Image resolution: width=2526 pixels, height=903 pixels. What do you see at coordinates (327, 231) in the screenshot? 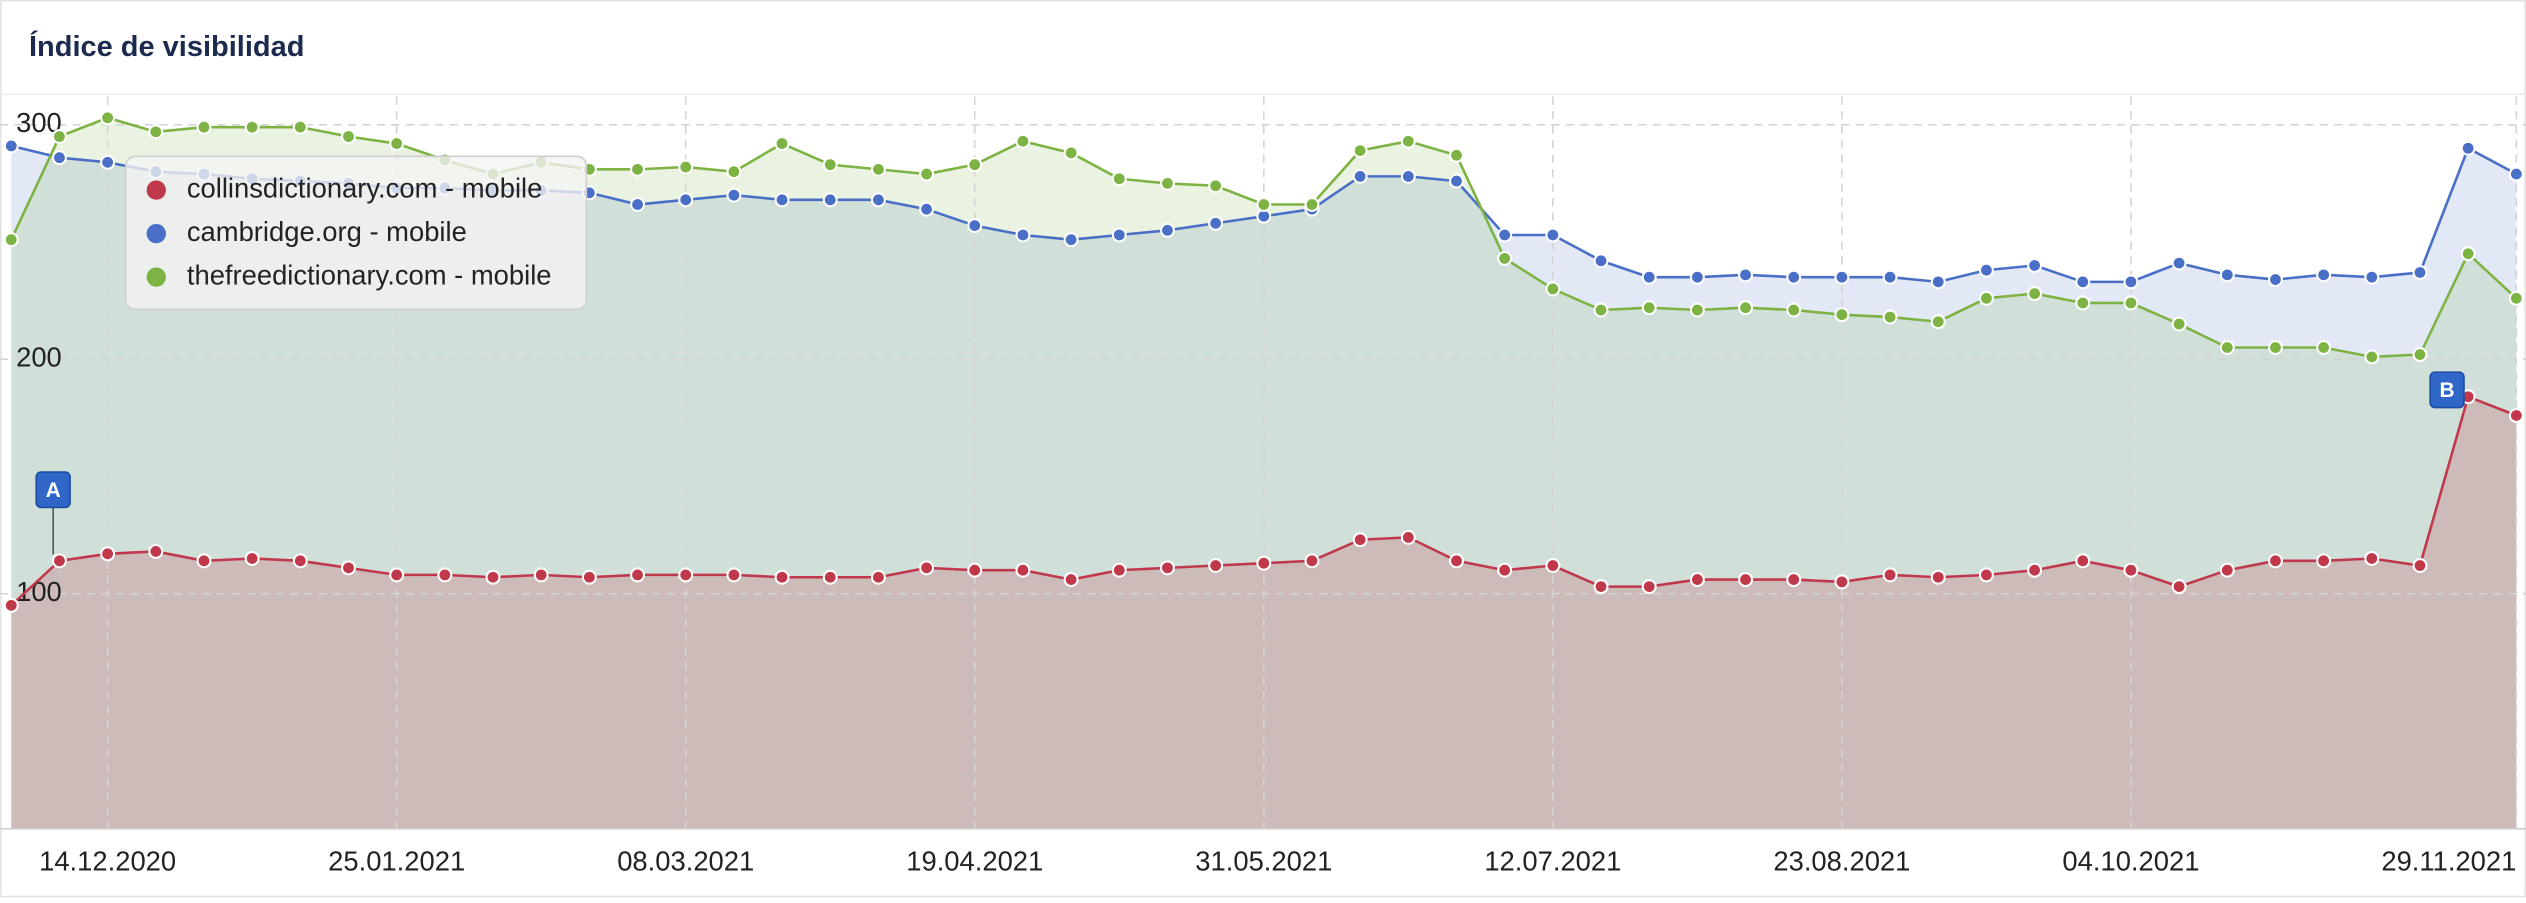
I see `legend-label: cambridge.org - mobile` at bounding box center [327, 231].